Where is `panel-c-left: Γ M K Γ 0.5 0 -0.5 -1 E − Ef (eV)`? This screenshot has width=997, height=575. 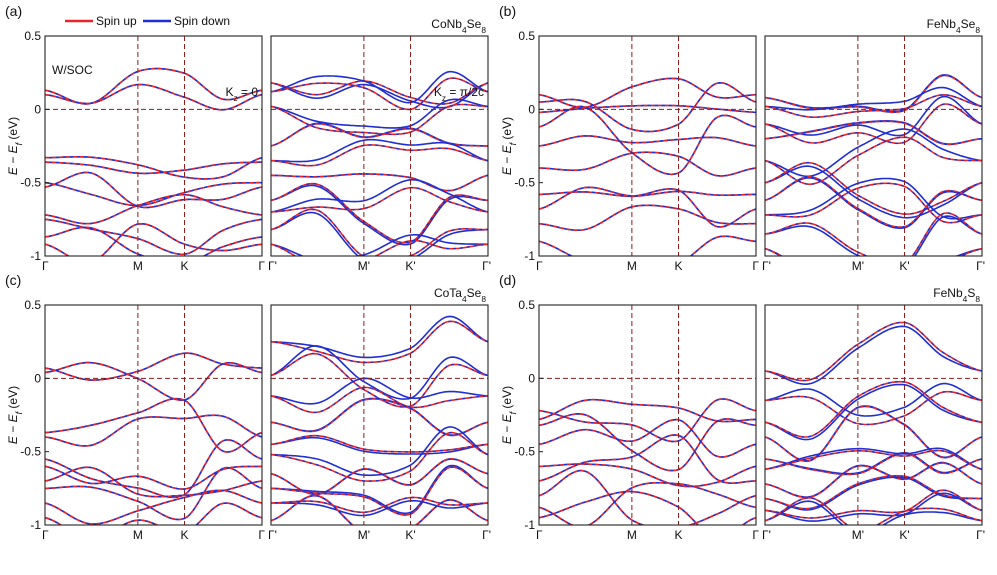 panel-c-left: Γ M K Γ 0.5 0 -0.5 -1 E − Ef (eV) is located at coordinates (135, 420).